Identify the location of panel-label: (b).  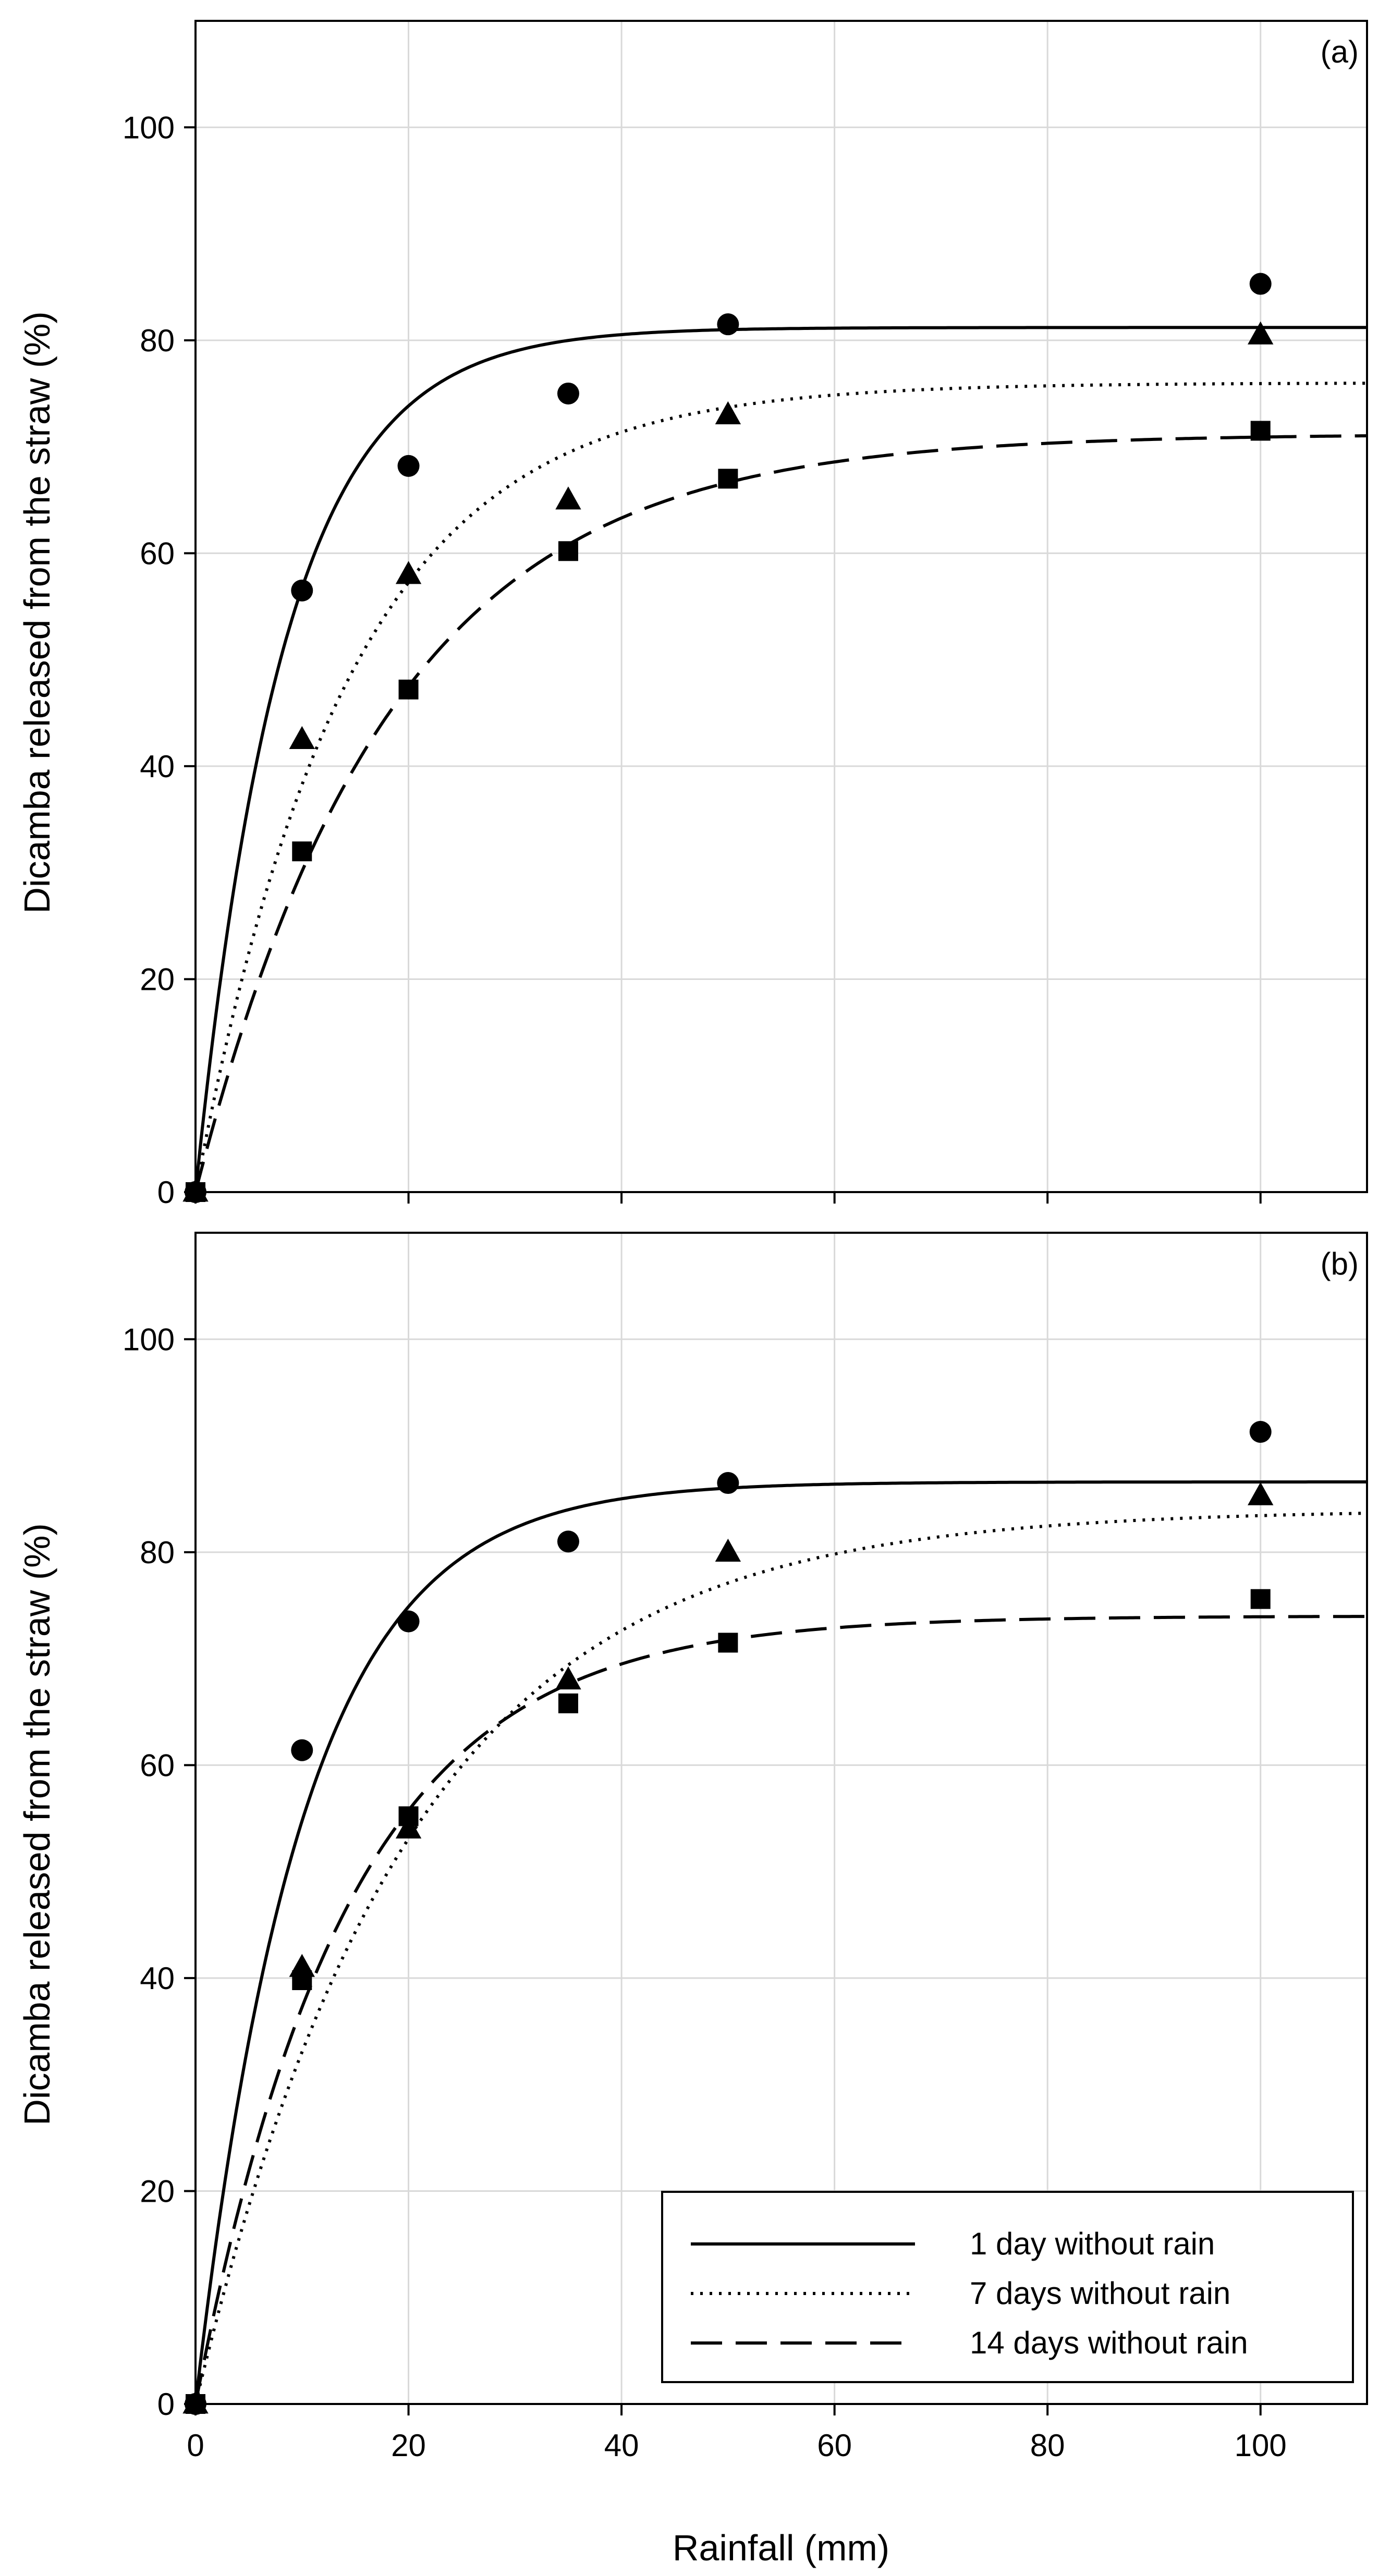
(1340, 1263).